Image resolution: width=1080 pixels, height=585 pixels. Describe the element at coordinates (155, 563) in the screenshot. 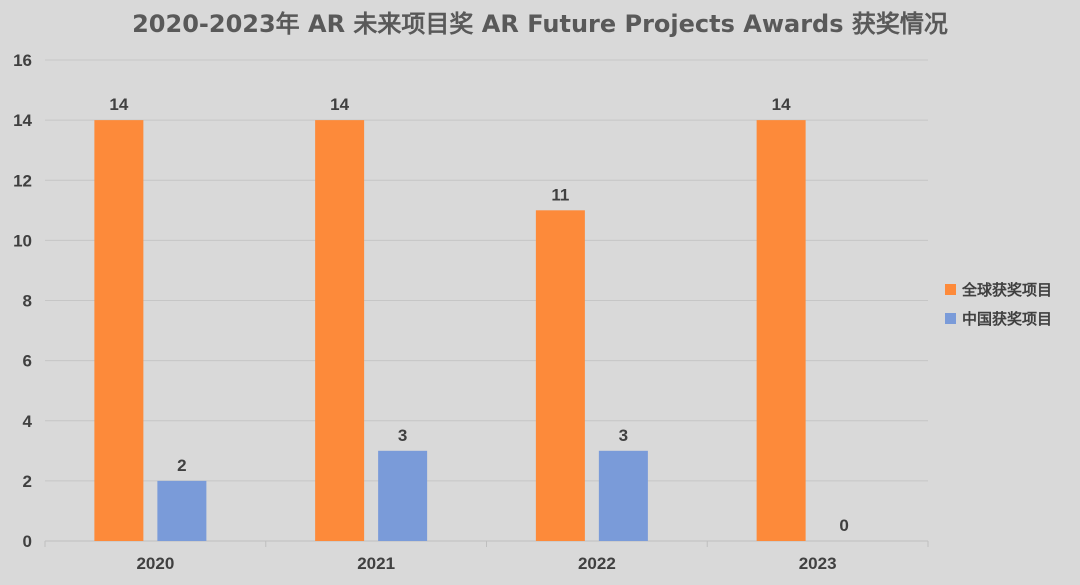

I see `x-tick-label: 2020` at that location.